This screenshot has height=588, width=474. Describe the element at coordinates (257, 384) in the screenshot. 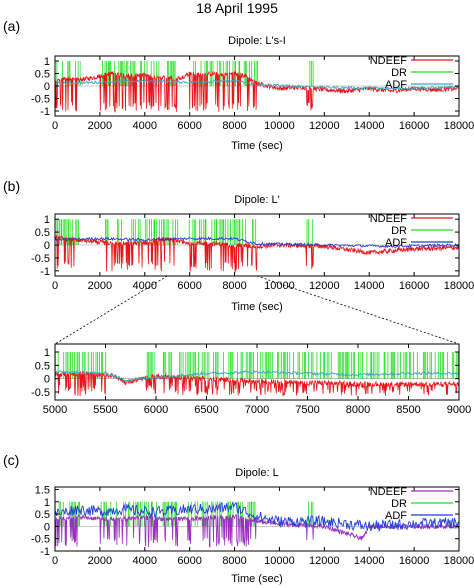

I see `series-NDEEF-line` at that location.